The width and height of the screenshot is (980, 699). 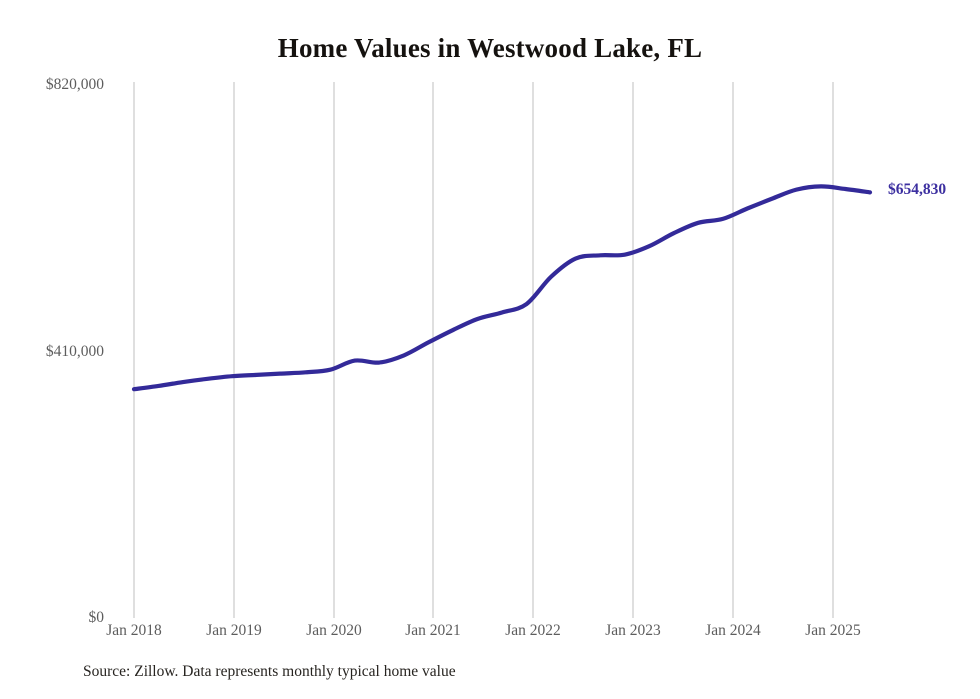 I want to click on y-tick-label-top: $820,000, so click(x=74, y=84).